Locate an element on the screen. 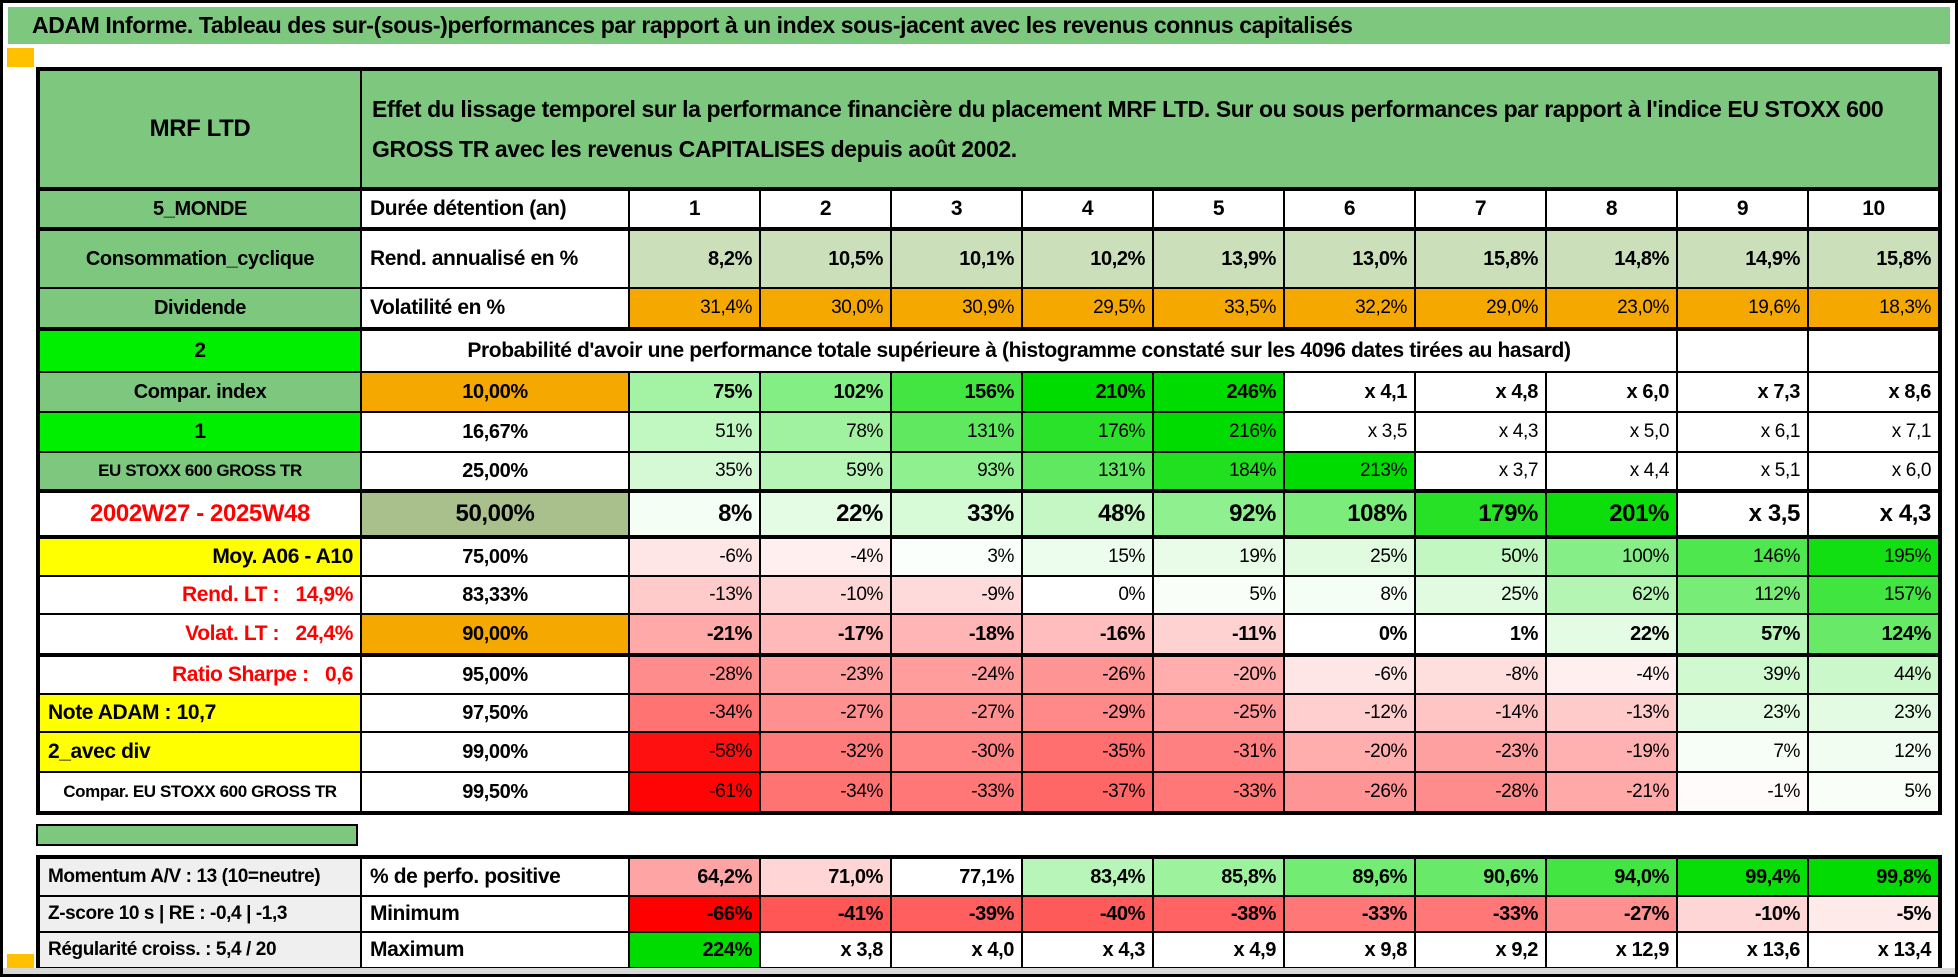 This screenshot has height=977, width=1958. stat-value-cell: -66% is located at coordinates (694, 914).